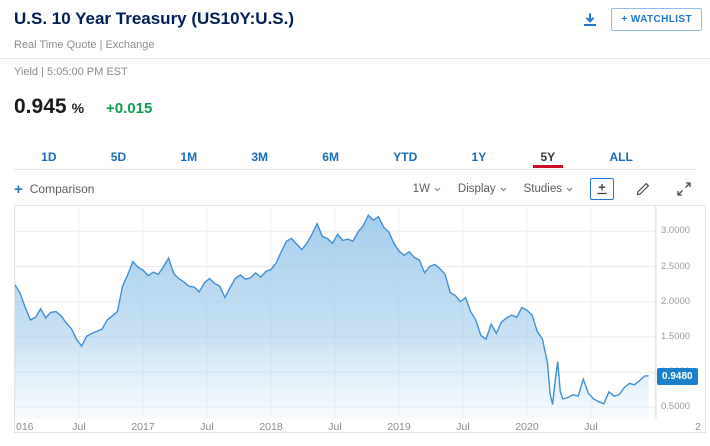  I want to click on tabs-divider, so click(355, 169).